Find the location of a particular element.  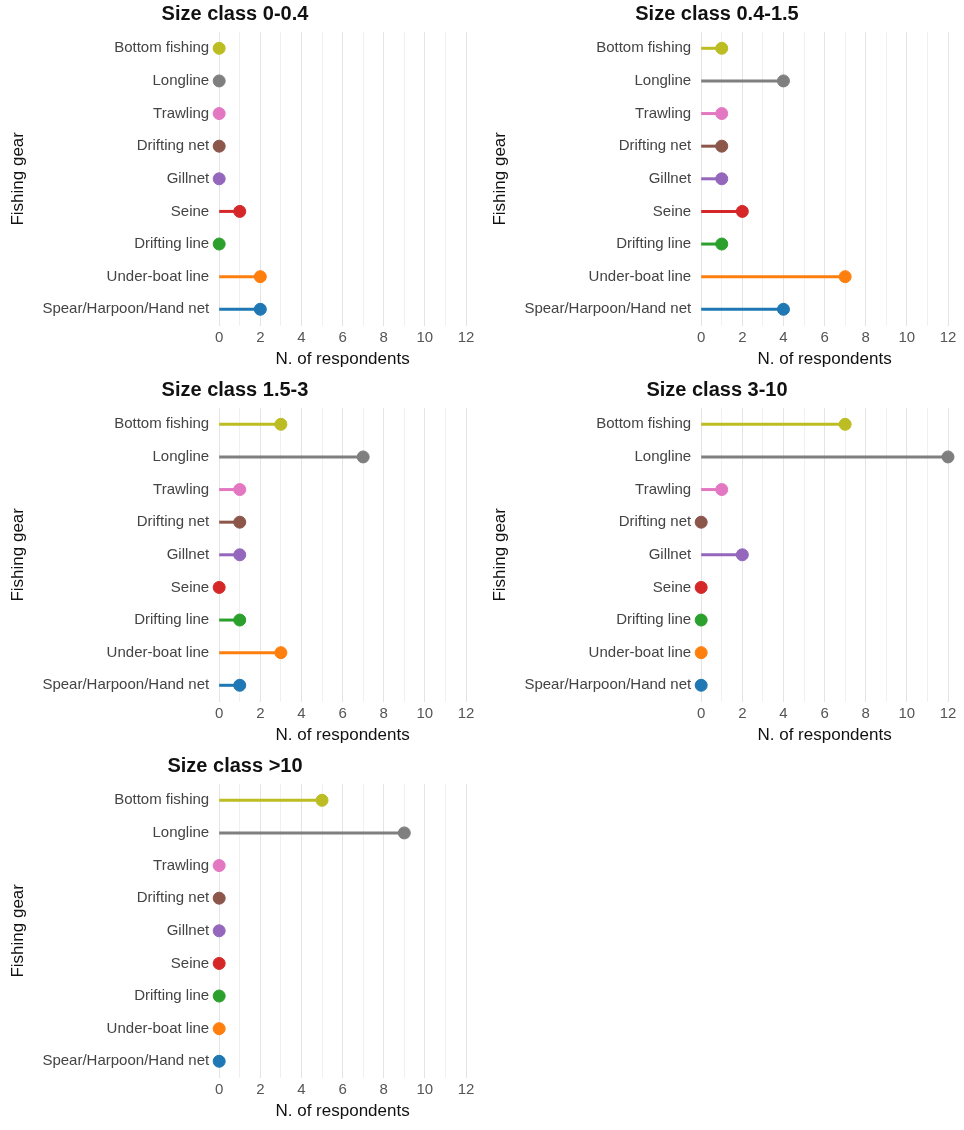

chart-title: Size class 1.5-3 is located at coordinates (235, 388).